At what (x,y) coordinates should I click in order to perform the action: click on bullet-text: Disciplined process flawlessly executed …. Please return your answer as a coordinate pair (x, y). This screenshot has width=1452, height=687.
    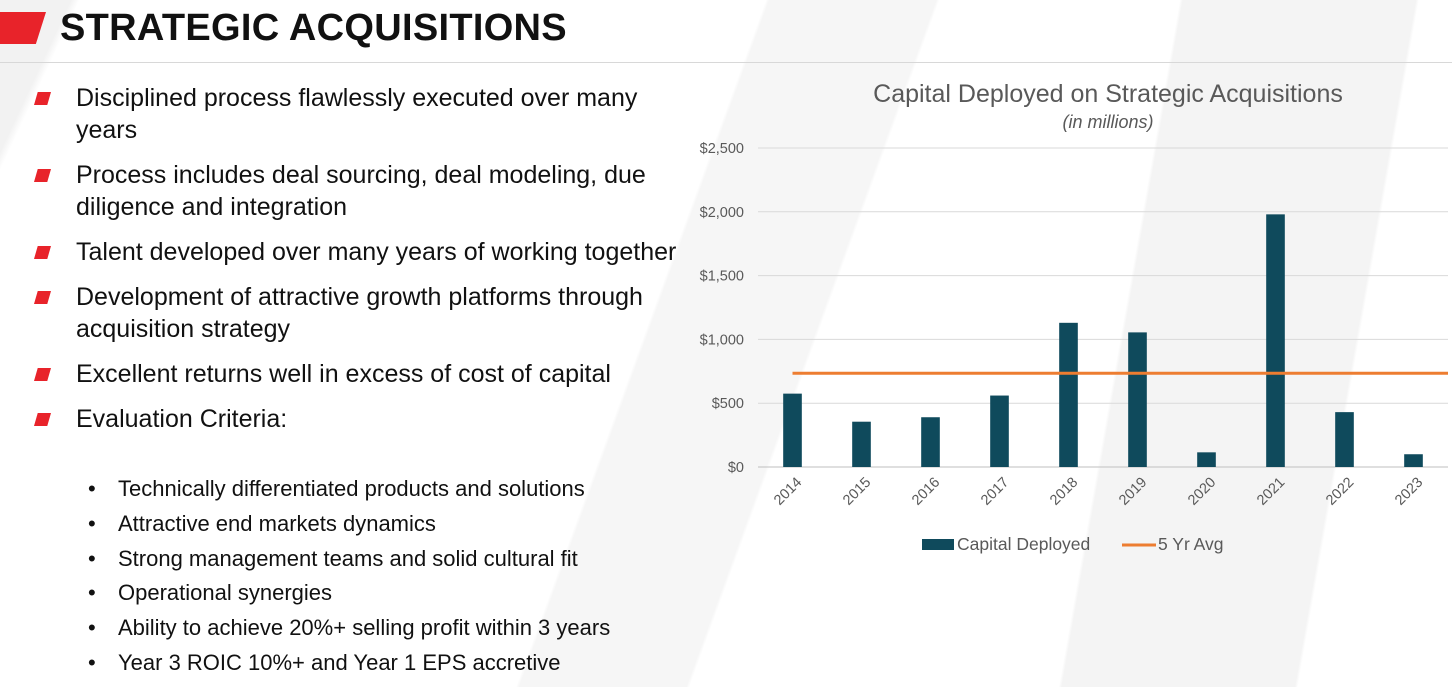
    Looking at the image, I should click on (357, 114).